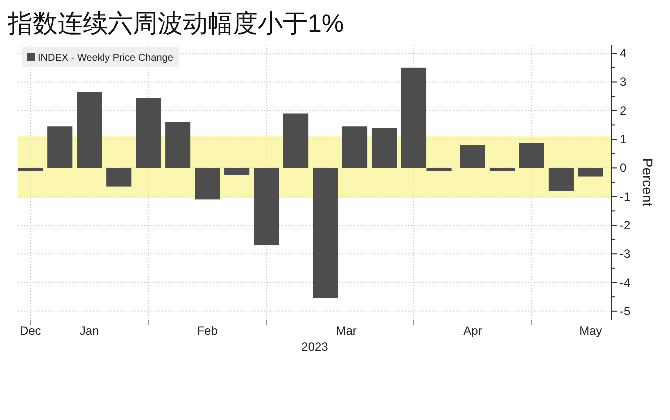 This screenshot has height=420, width=670. Describe the element at coordinates (623, 139) in the screenshot. I see `y-tick-label: 1` at that location.